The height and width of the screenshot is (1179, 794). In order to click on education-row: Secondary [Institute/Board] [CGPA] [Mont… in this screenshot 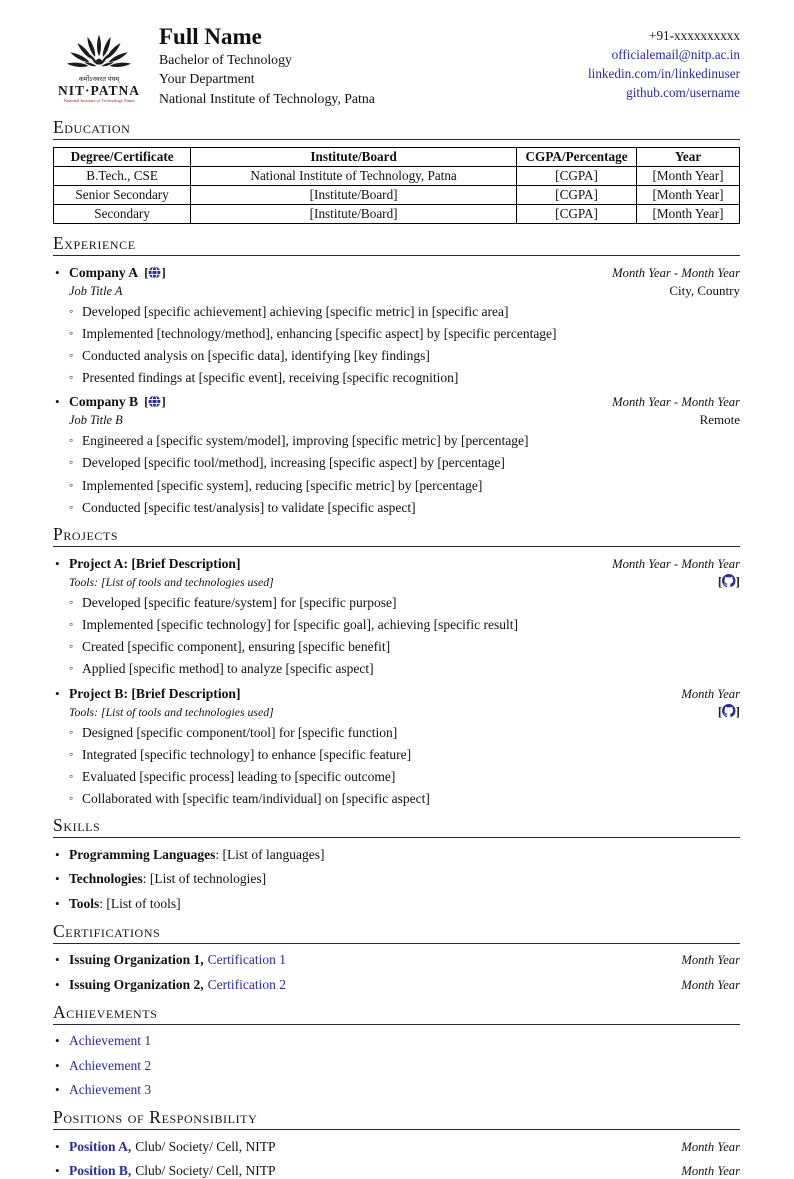, I will do `click(396, 213)`.